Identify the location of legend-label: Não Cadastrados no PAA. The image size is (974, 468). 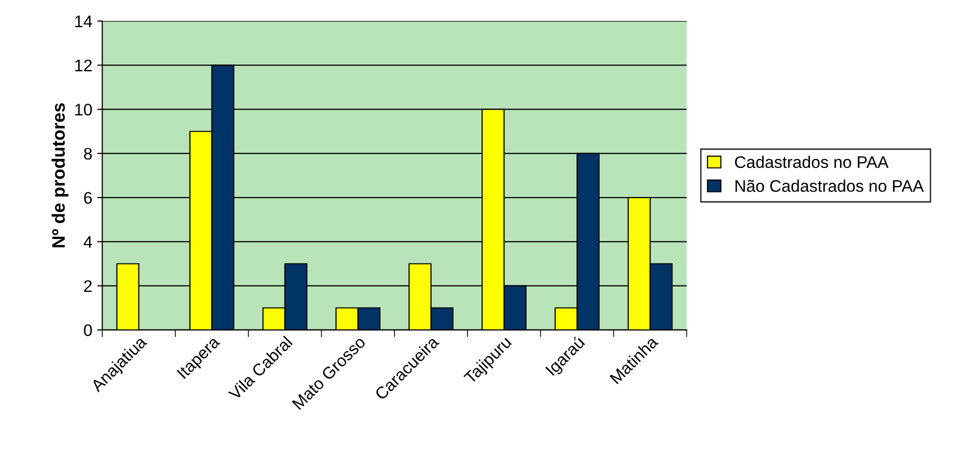
(830, 186).